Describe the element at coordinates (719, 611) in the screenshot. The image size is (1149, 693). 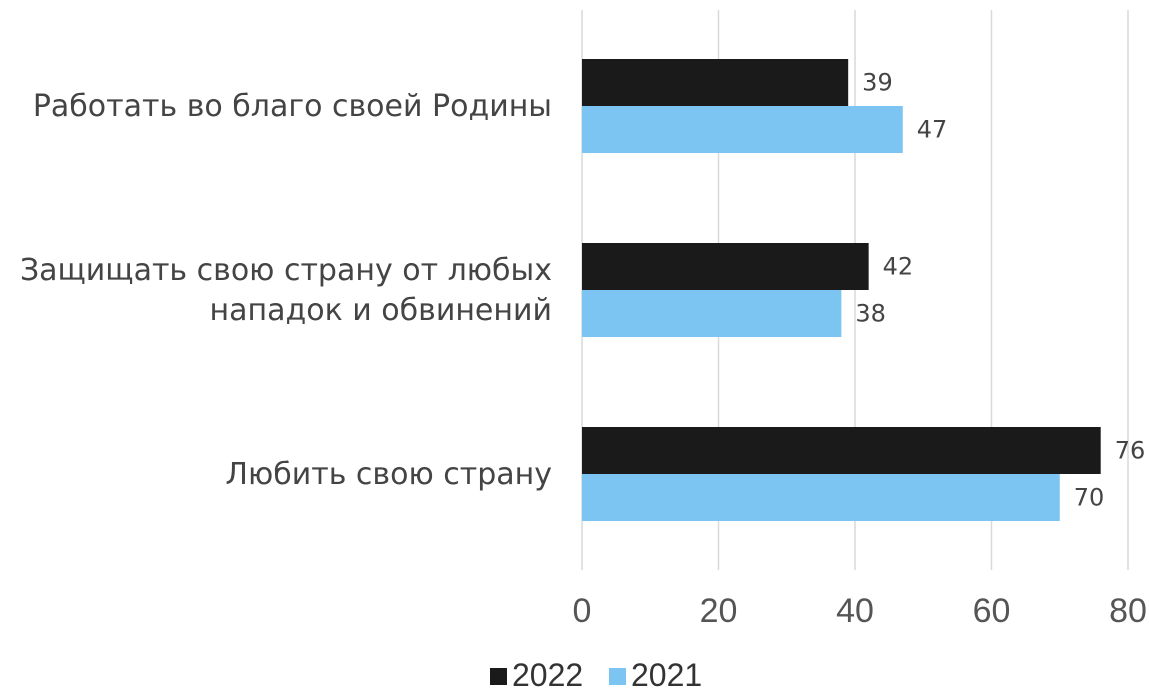
I see `x-tick-label: 20` at that location.